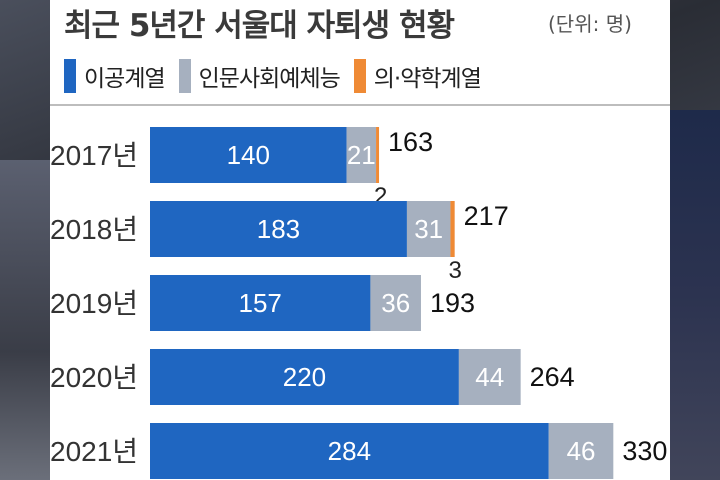 This screenshot has height=480, width=720. I want to click on year-label: 2019년, so click(94, 303).